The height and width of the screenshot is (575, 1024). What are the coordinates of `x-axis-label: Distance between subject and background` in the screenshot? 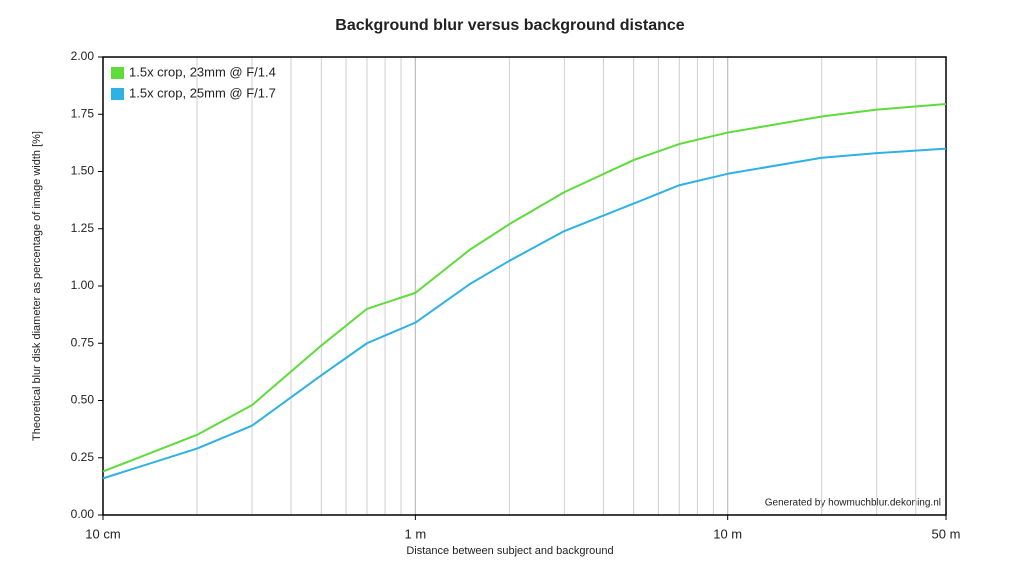 It's located at (509, 551).